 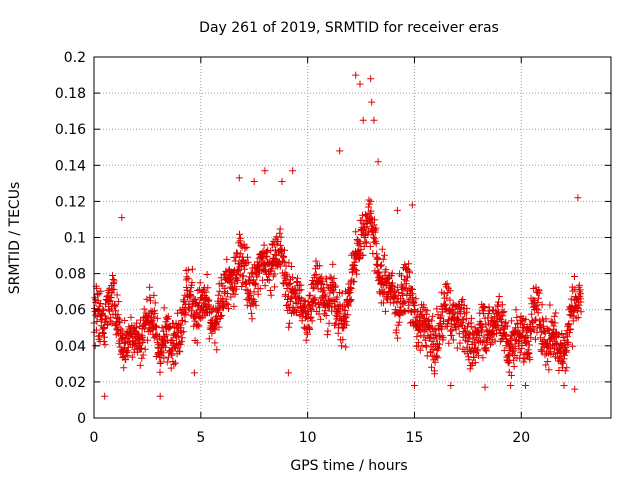 I want to click on x-tick-label: 0, so click(x=94, y=438).